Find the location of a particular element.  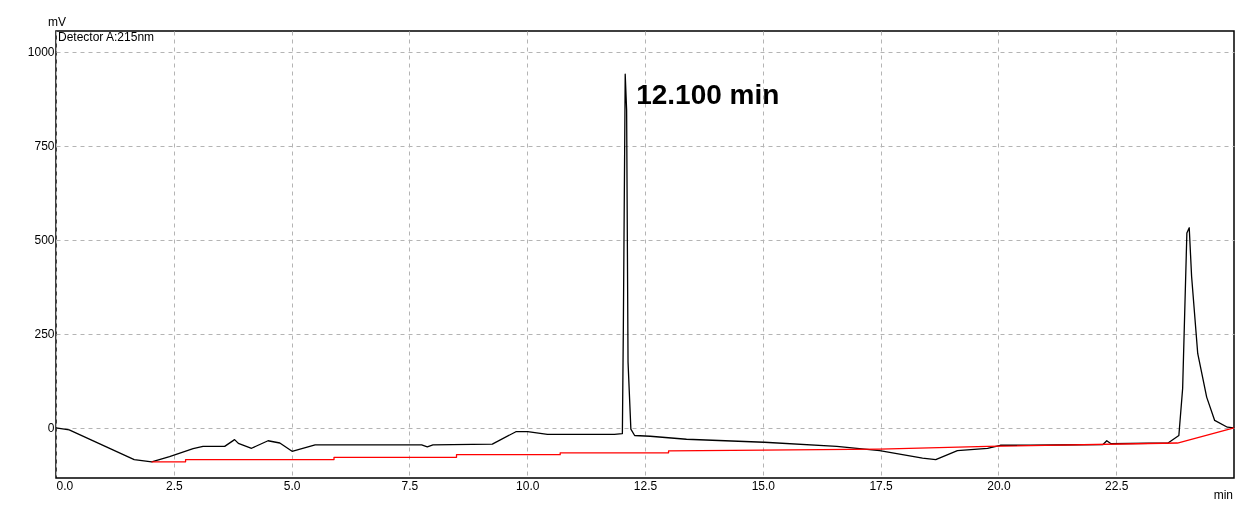

x-tick-label: 22.5 is located at coordinates (1117, 485).